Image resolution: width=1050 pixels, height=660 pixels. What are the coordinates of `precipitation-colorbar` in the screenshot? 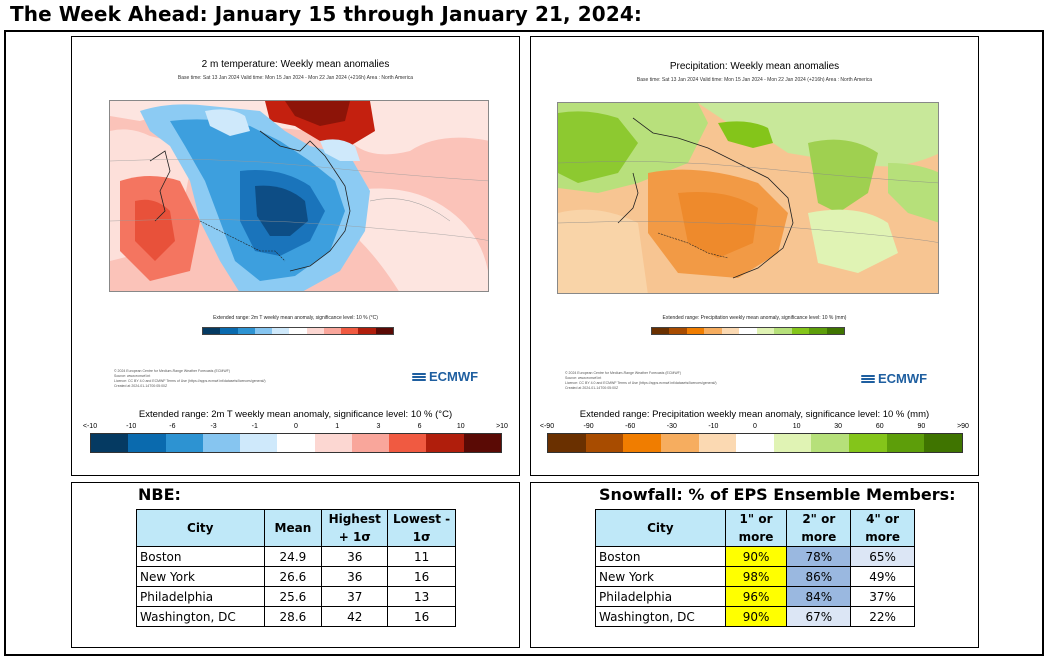 It's located at (755, 443).